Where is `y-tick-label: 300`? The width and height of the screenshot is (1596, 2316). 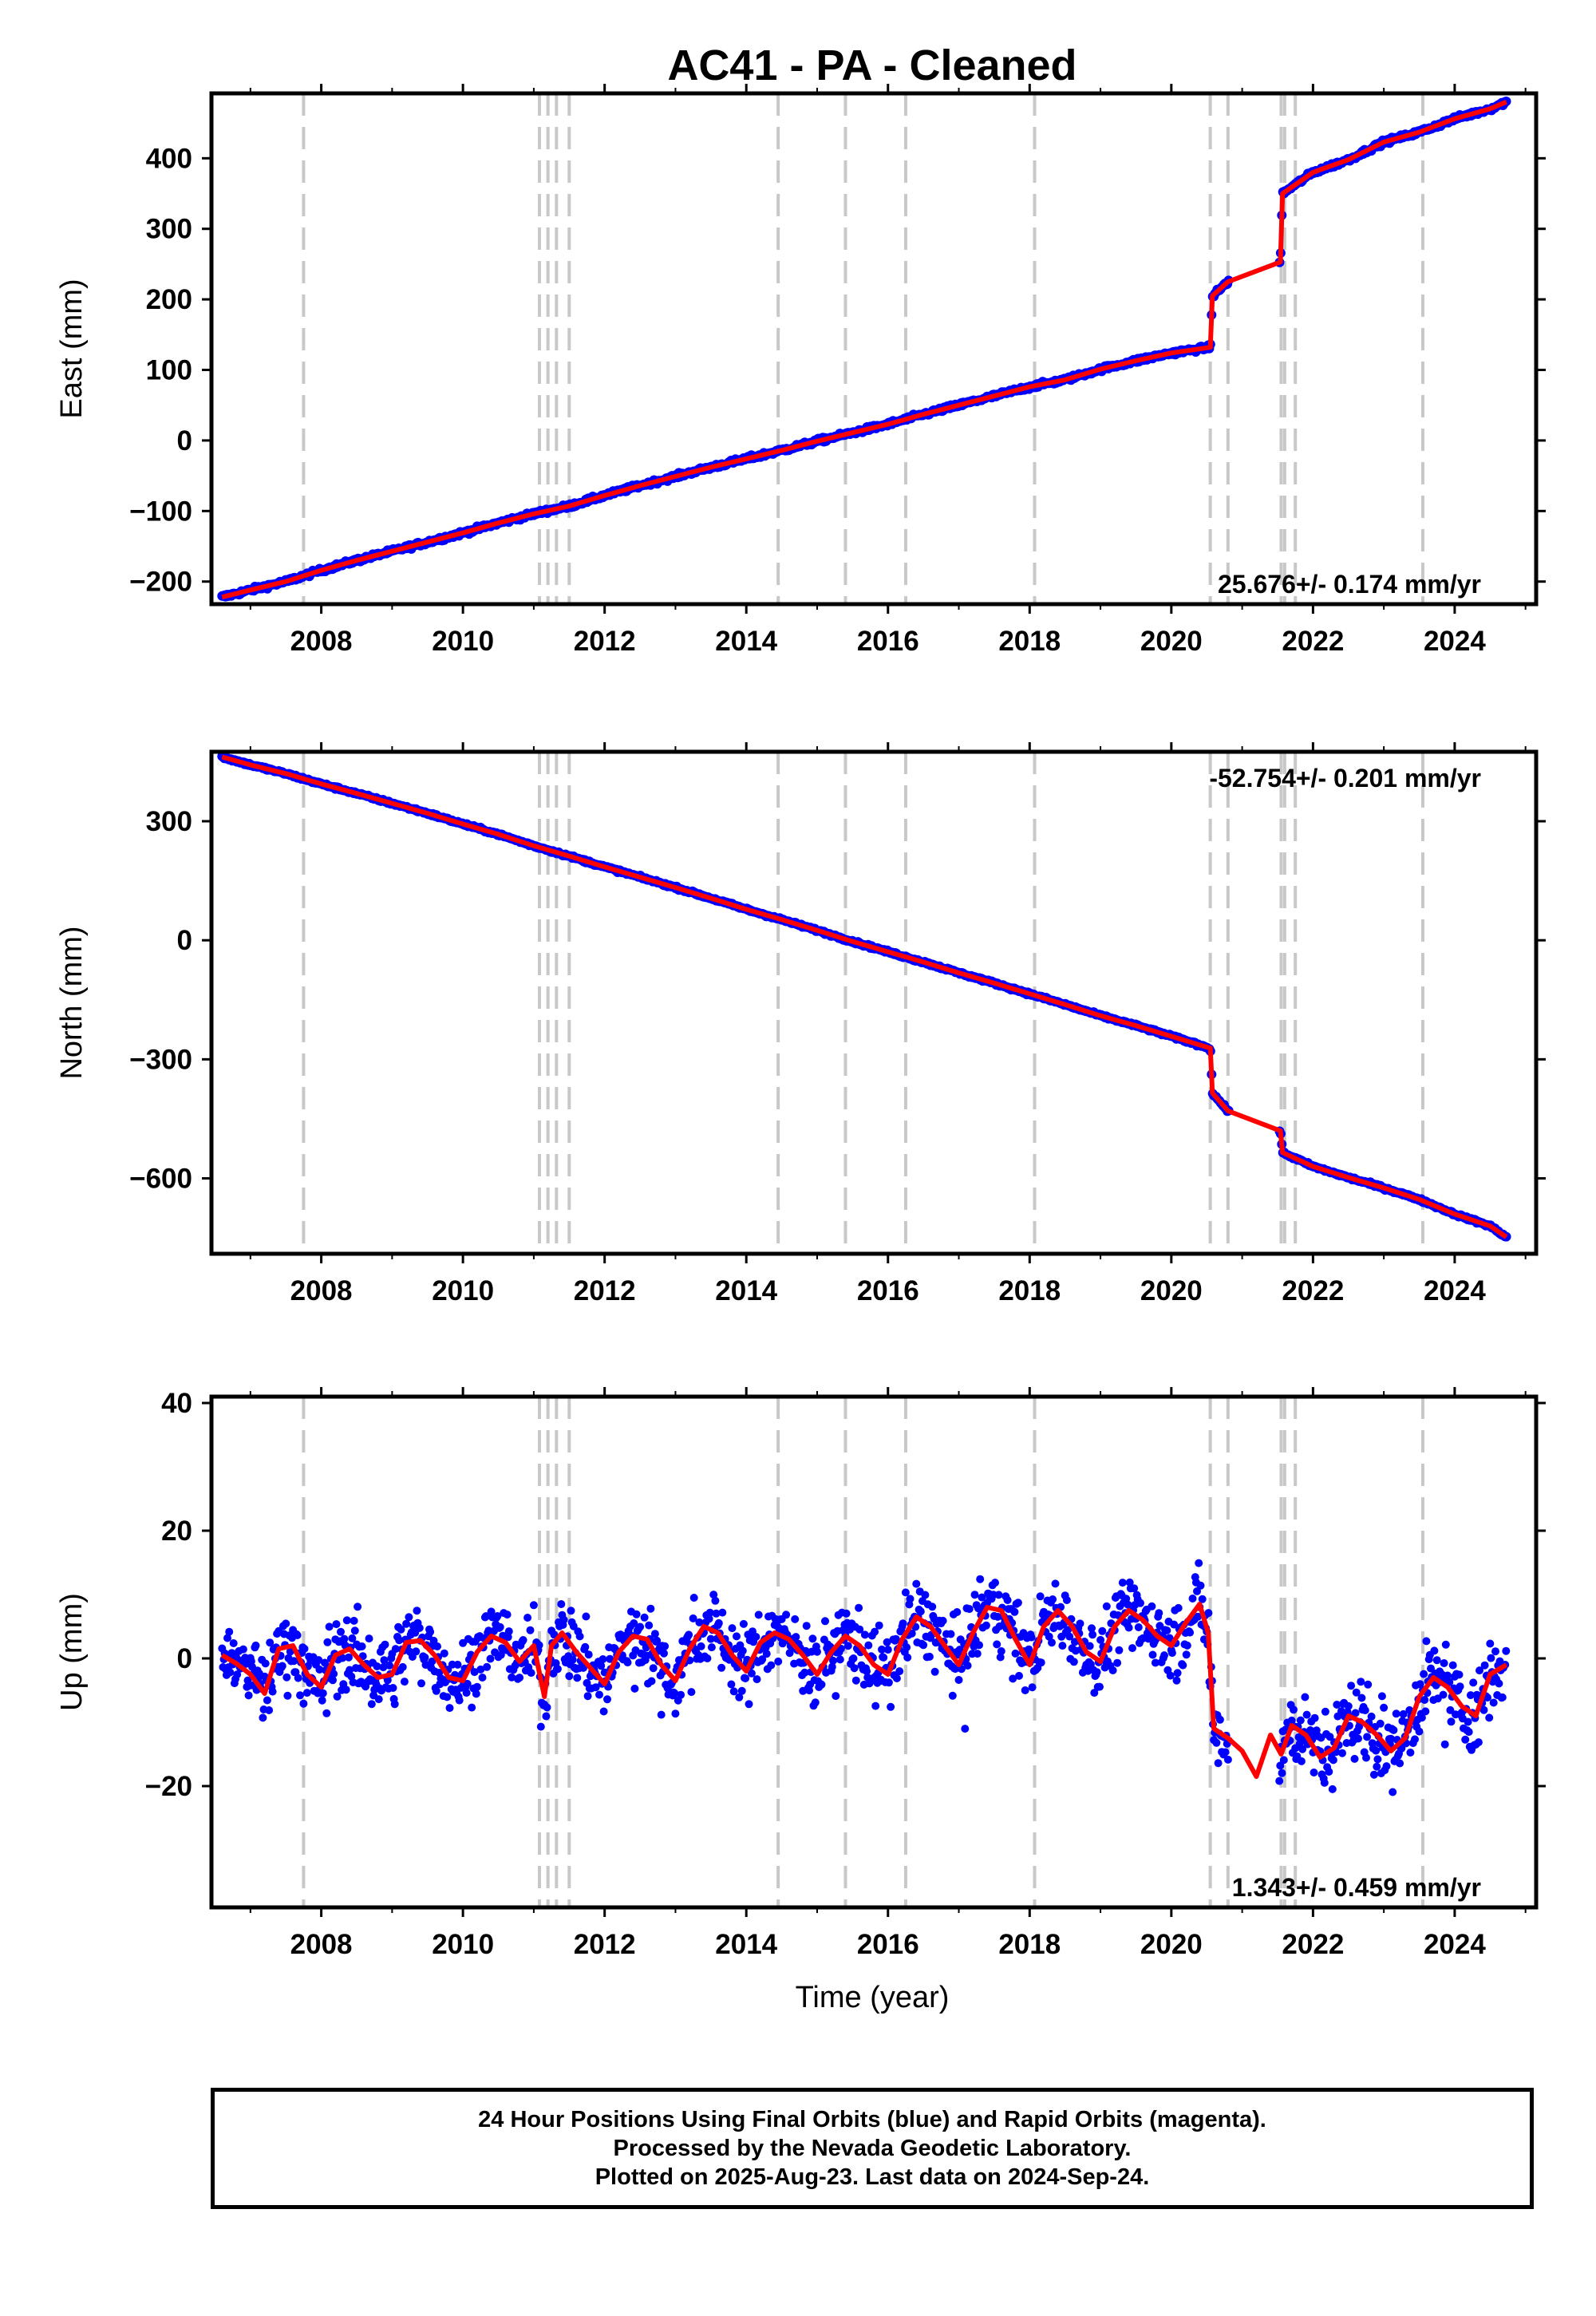
y-tick-label: 300 is located at coordinates (169, 229).